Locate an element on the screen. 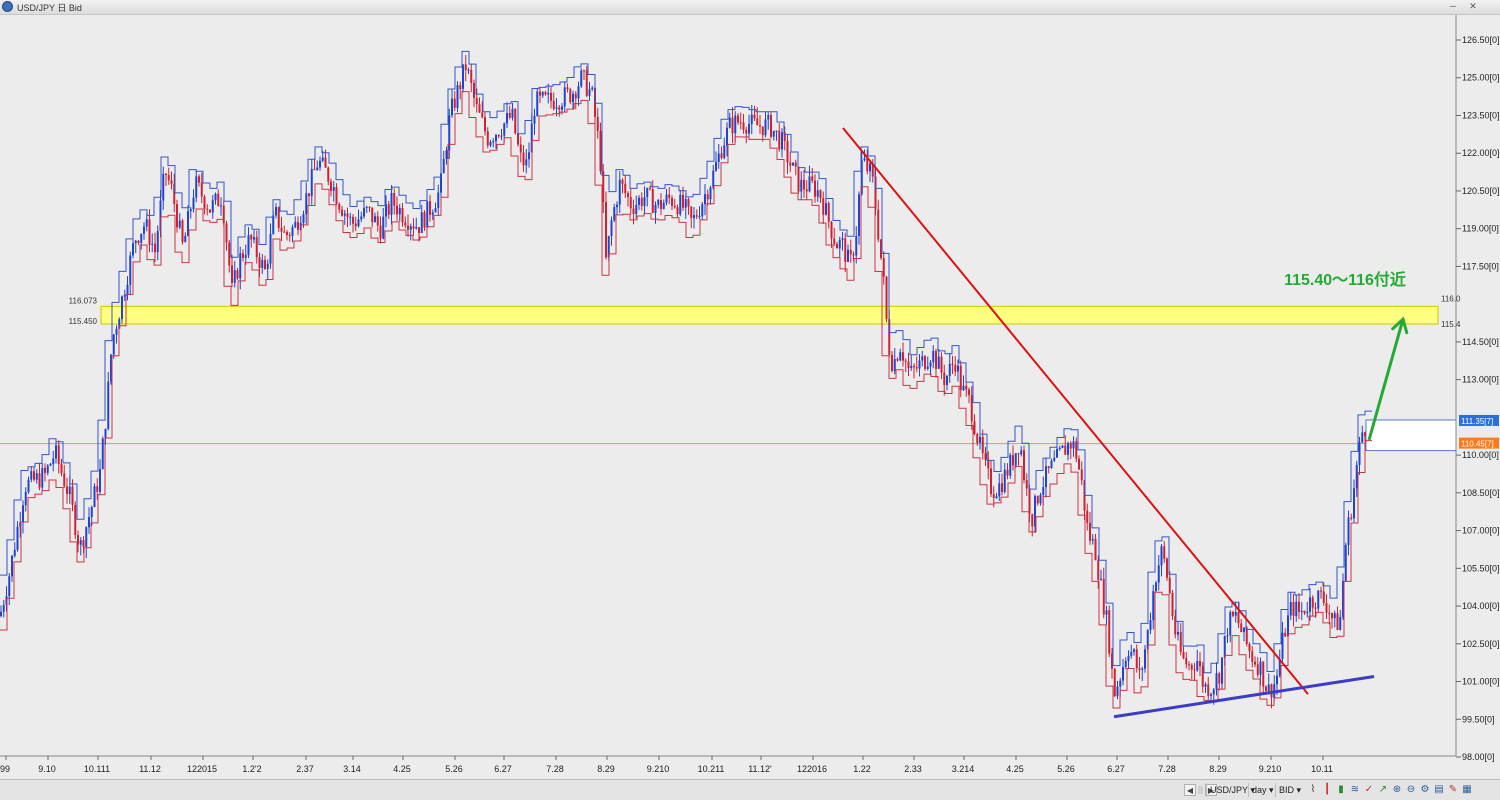  time-tick-label: 2.37 is located at coordinates (305, 769).